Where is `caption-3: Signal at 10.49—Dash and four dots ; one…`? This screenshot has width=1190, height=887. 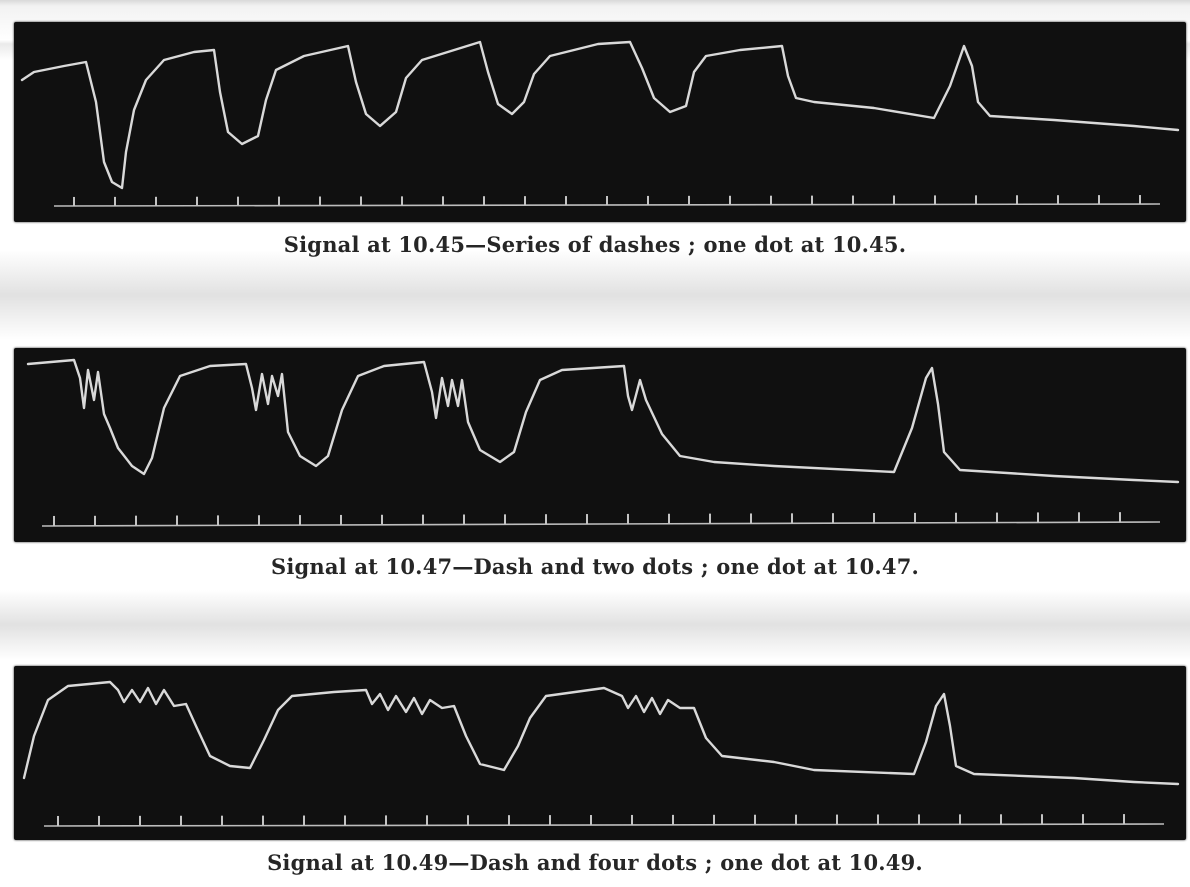 caption-3: Signal at 10.49—Dash and four dots ; one… is located at coordinates (595, 862).